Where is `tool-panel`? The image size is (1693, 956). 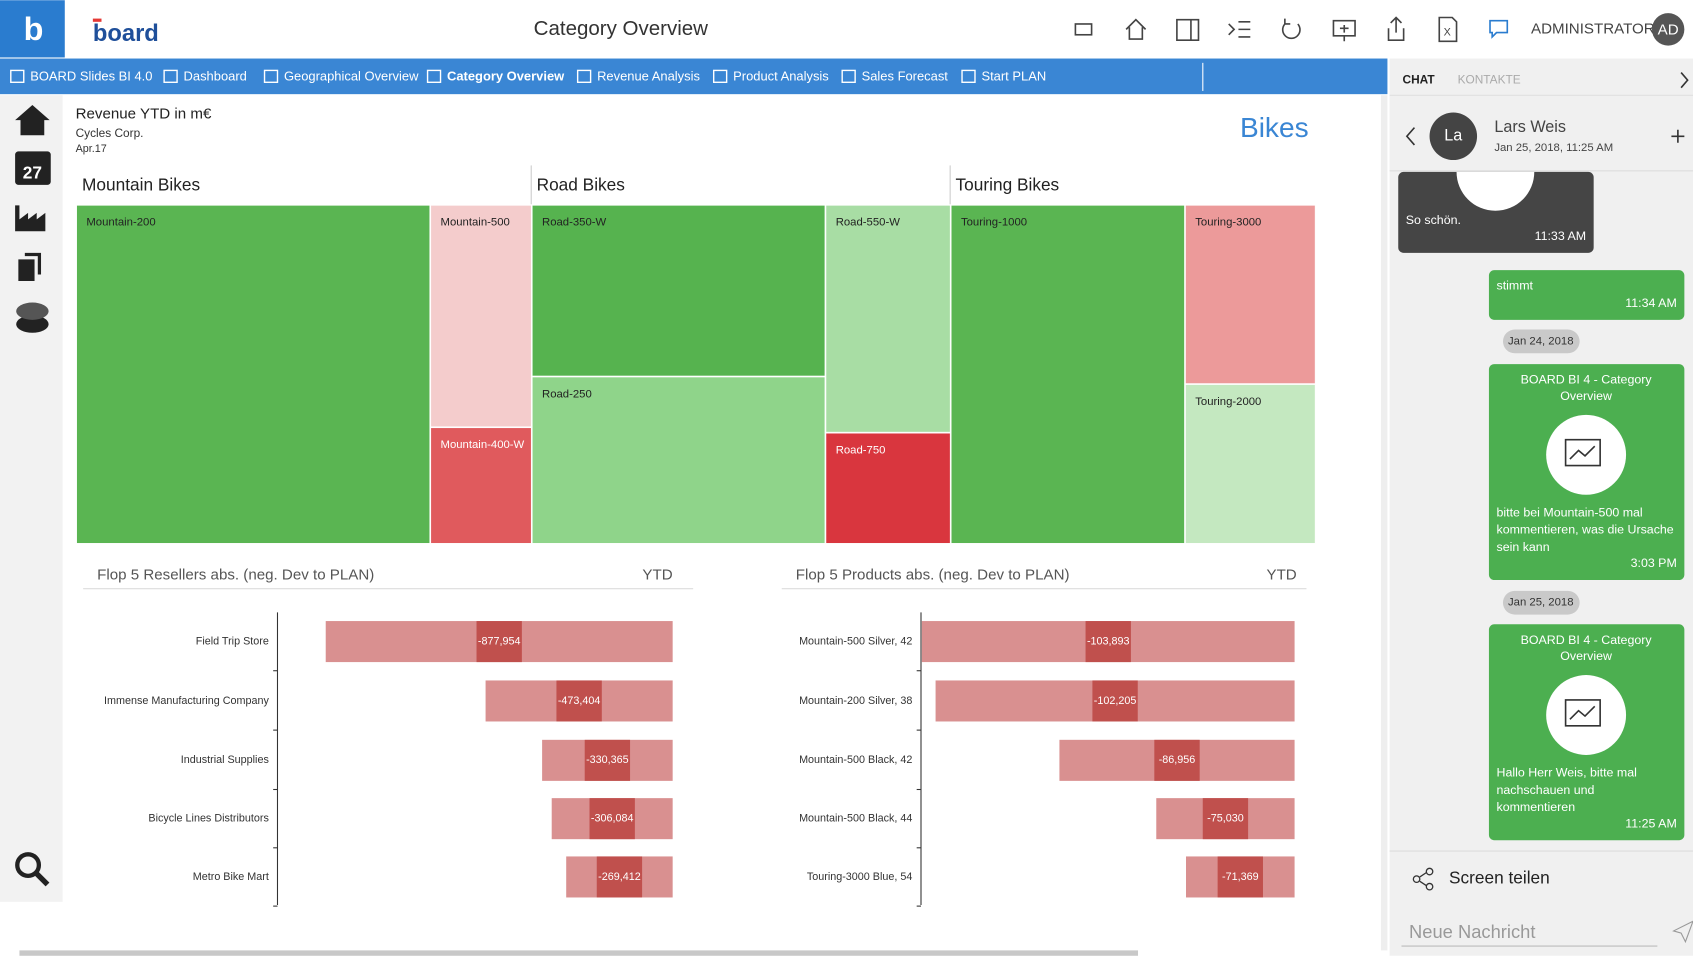
tool-panel is located at coordinates (1188, 29).